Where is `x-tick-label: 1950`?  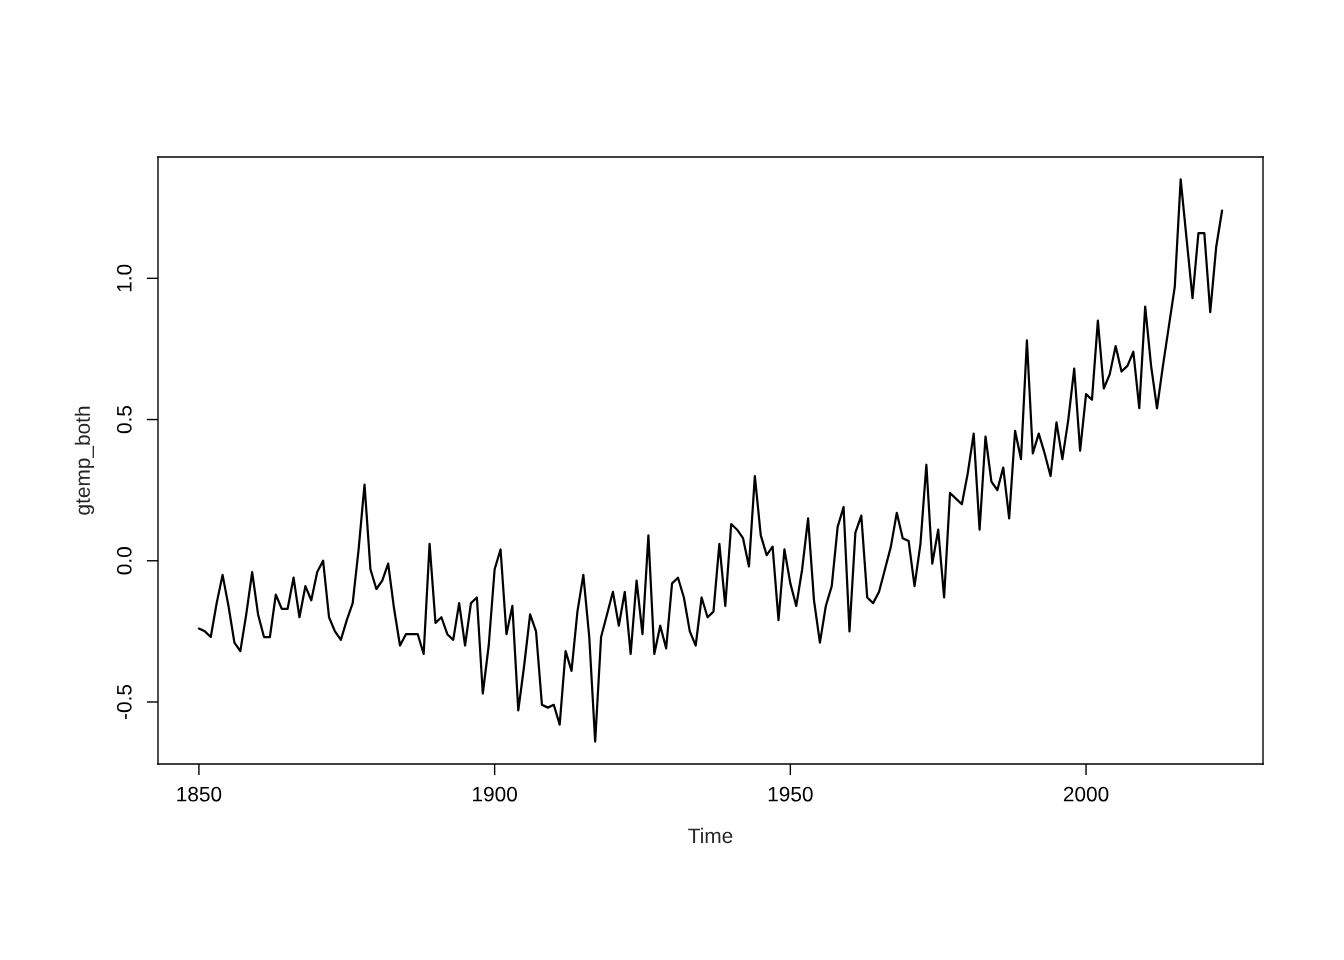 x-tick-label: 1950 is located at coordinates (790, 794).